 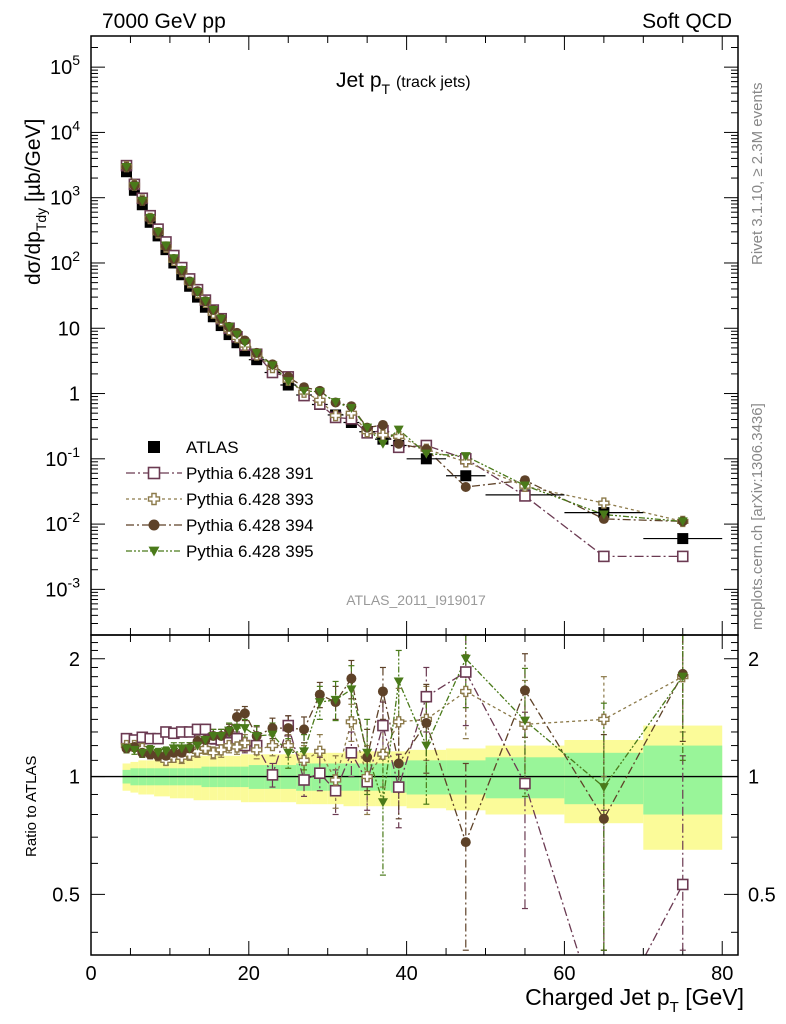 What do you see at coordinates (762, 895) in the screenshot?
I see `y-ratio-tick-label-right: 0.5` at bounding box center [762, 895].